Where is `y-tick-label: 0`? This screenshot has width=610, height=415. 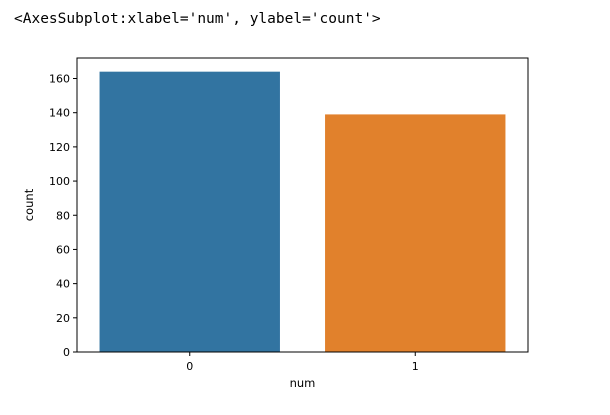
y-tick-label: 0 is located at coordinates (66, 352).